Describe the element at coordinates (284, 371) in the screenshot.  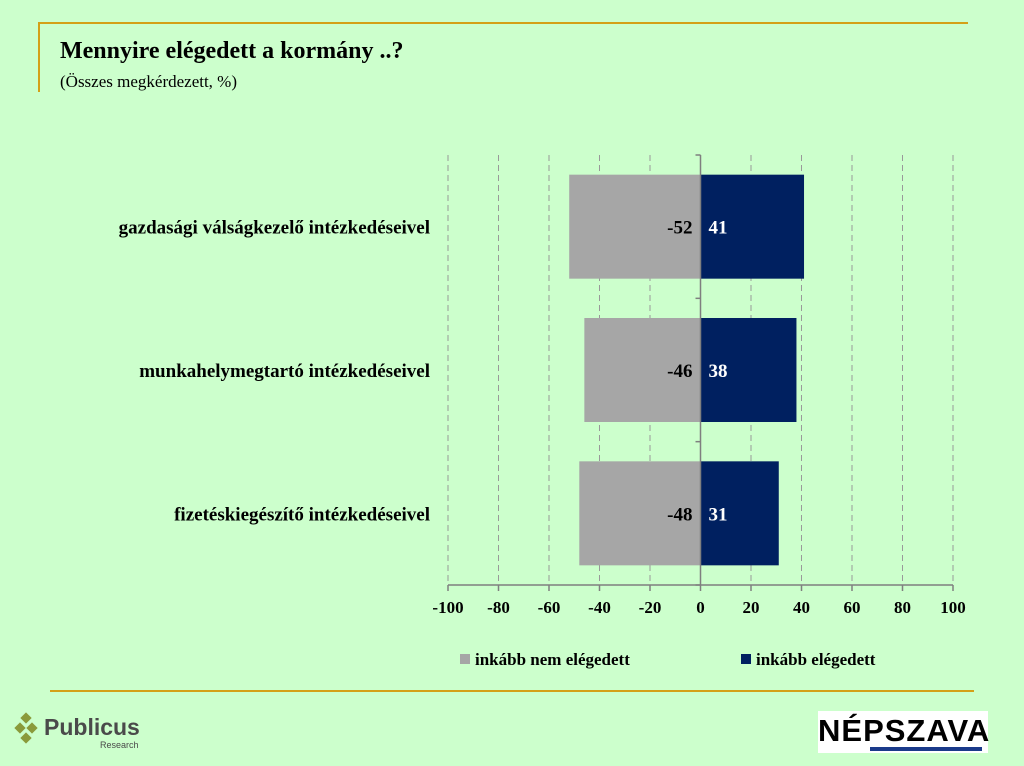
I see `category-label: munkahelymegtartó intézkedéseivel` at that location.